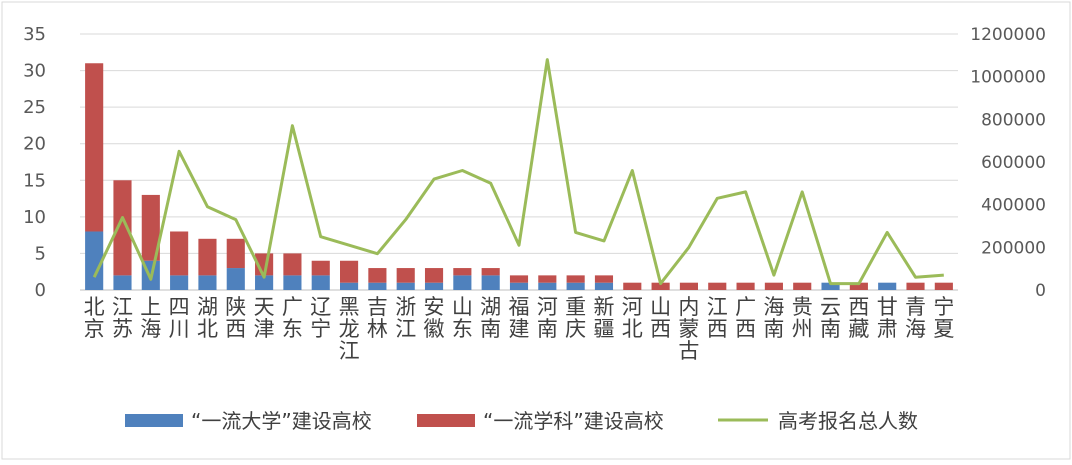 The height and width of the screenshot is (465, 1072). I want to click on y-left-tick-label: 25, so click(34, 107).